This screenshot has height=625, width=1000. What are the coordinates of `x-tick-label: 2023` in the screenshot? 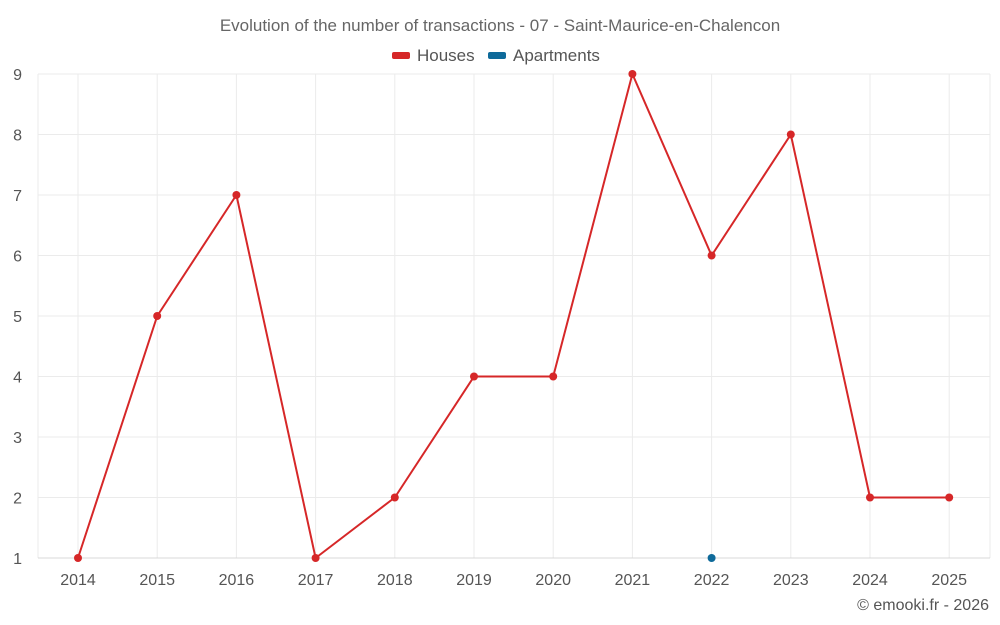 It's located at (791, 580).